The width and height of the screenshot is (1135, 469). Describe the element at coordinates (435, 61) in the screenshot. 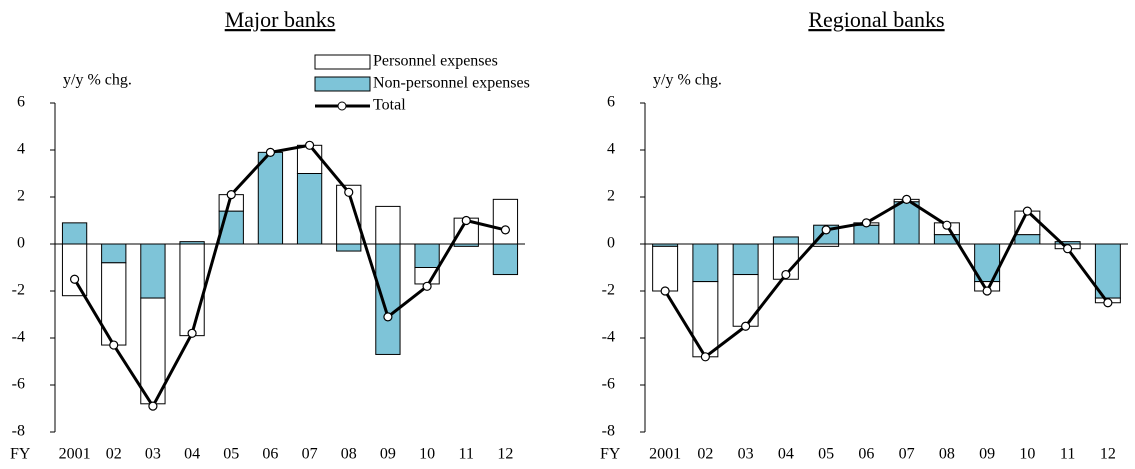

I see `legend-label: Personnel expenses` at that location.